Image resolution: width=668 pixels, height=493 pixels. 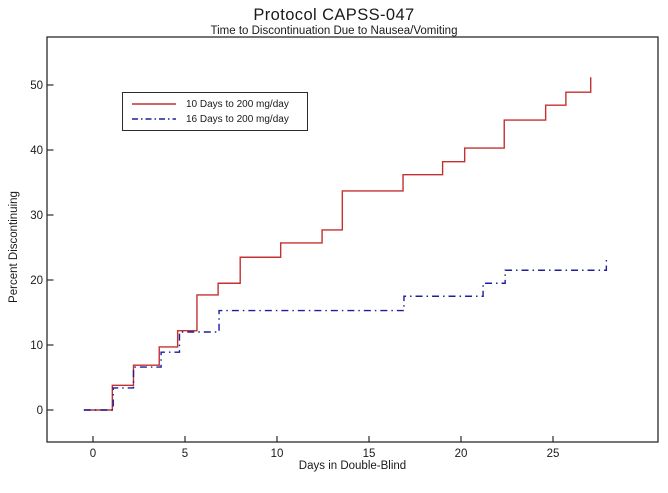 I want to click on x-tick-label: 0, so click(x=93, y=454).